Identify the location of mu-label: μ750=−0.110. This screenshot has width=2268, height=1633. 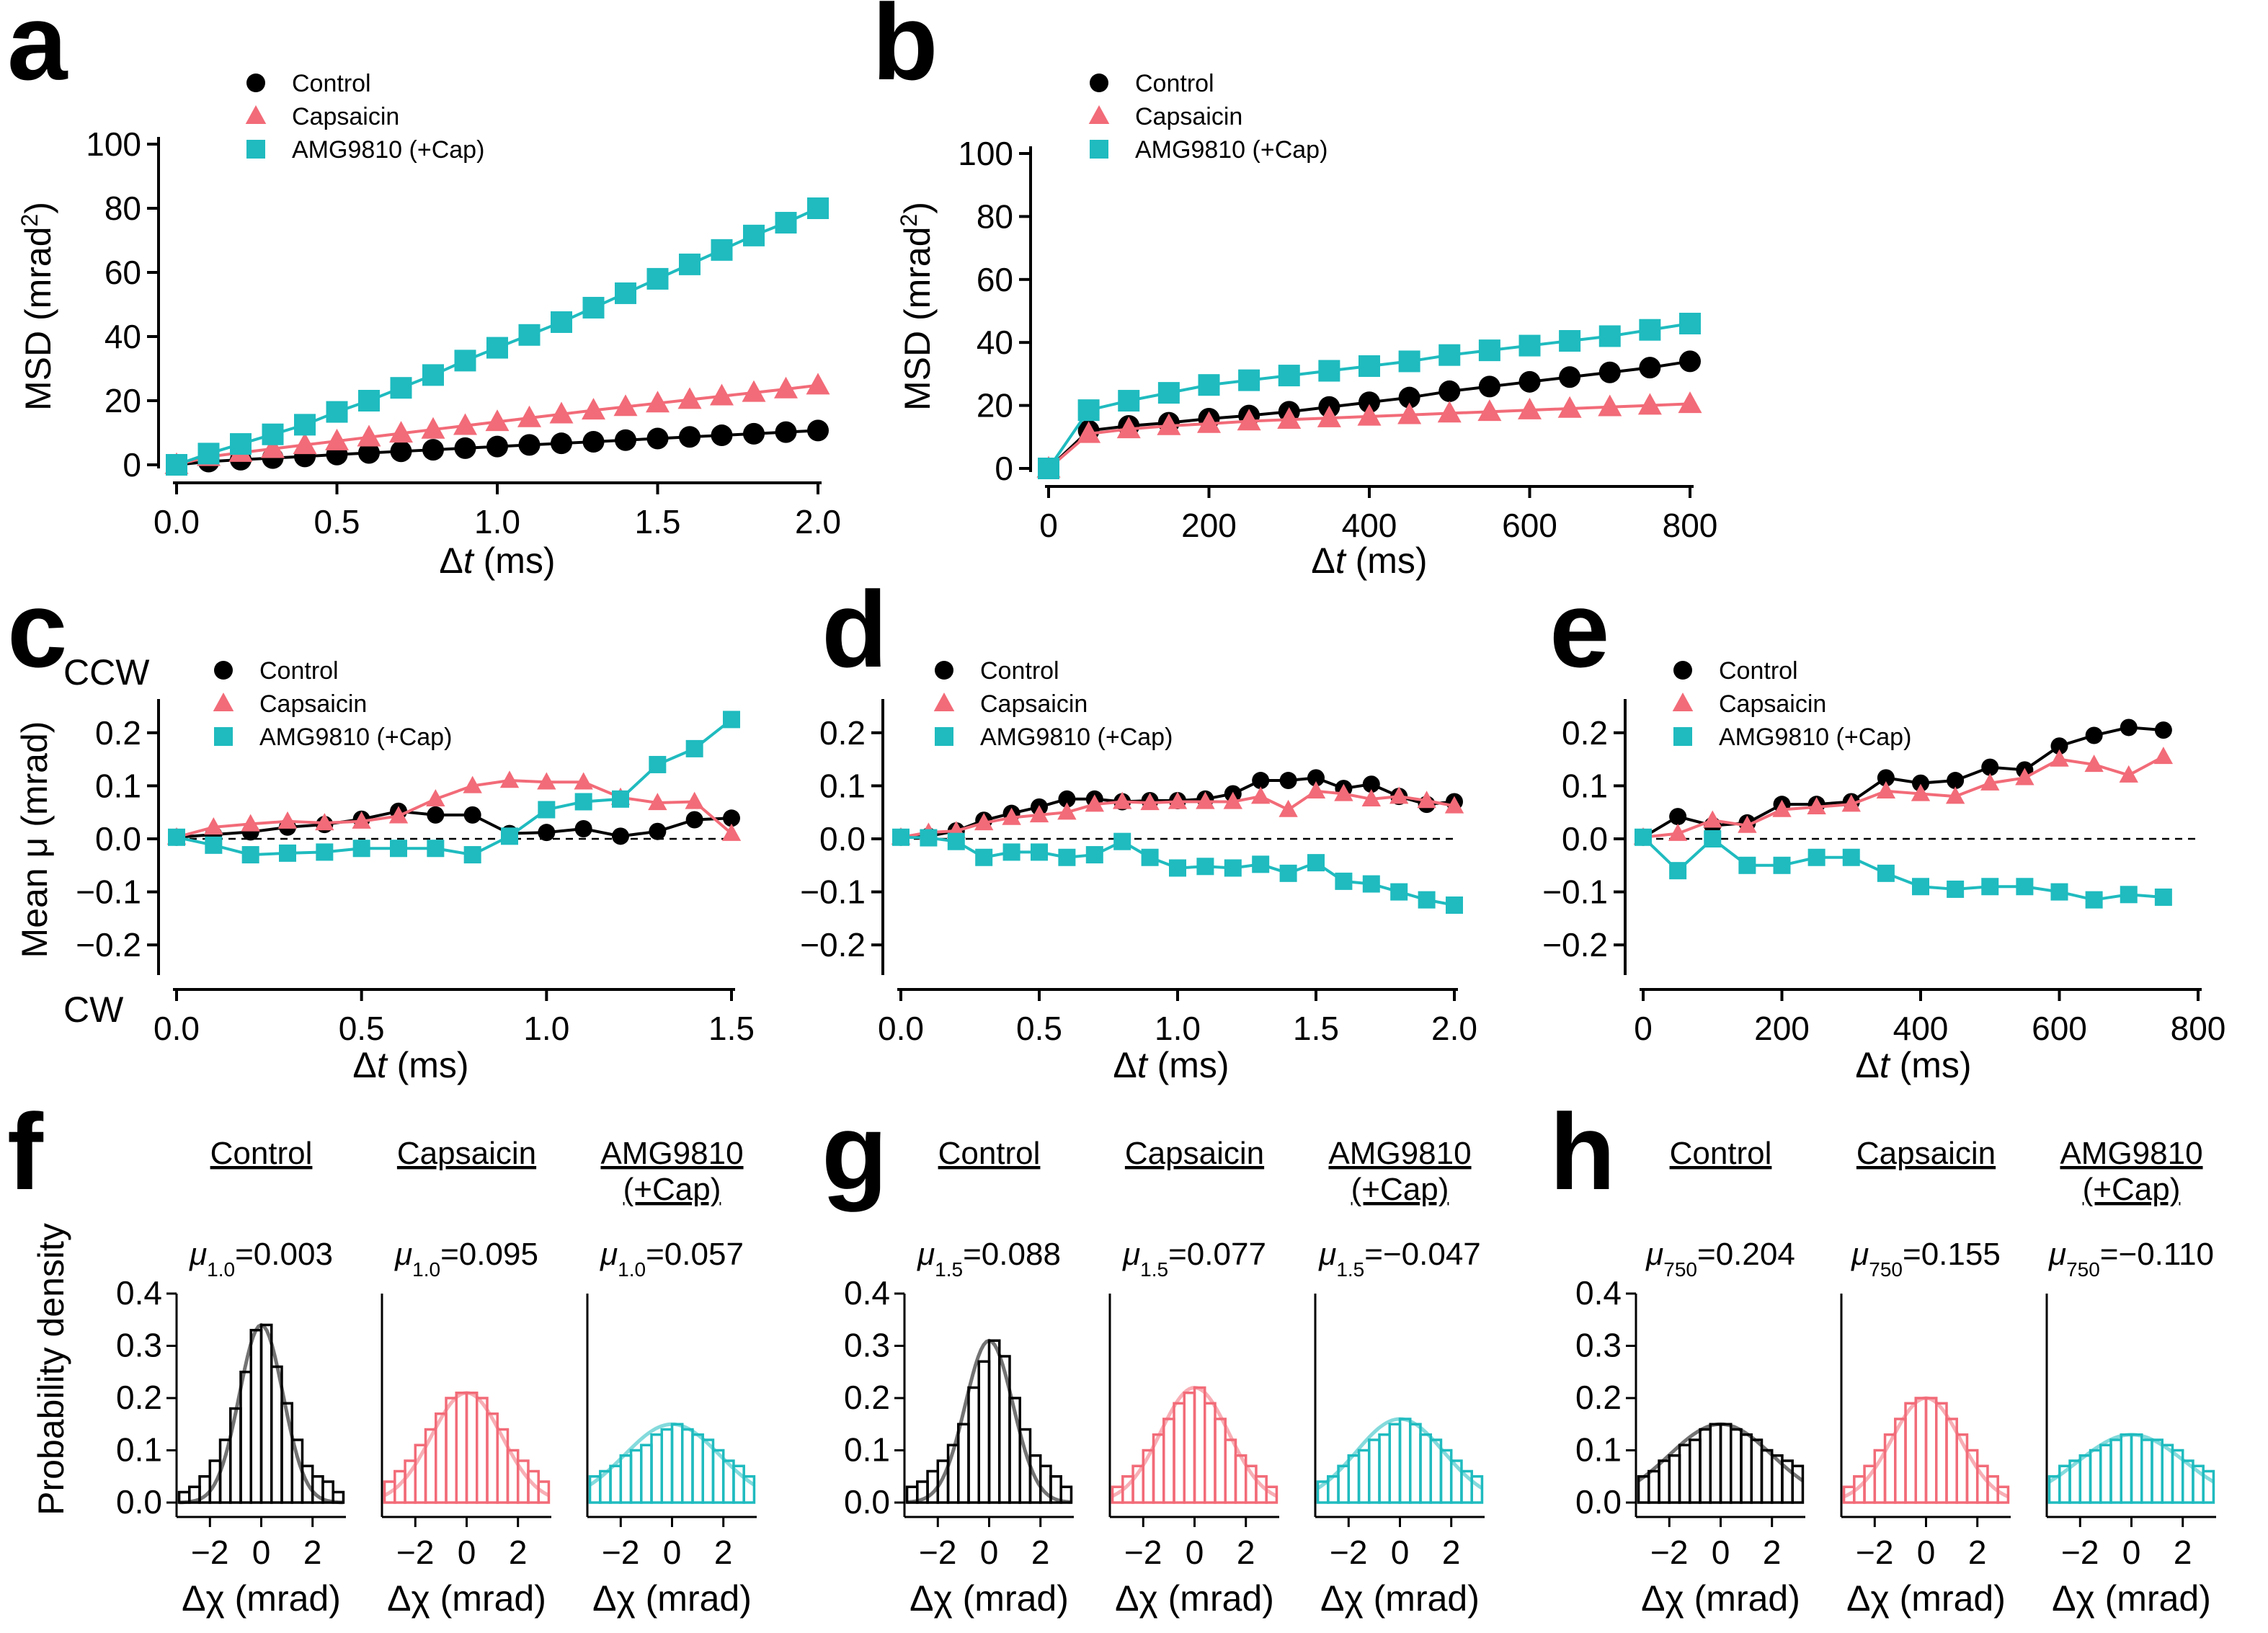
(2131, 1259).